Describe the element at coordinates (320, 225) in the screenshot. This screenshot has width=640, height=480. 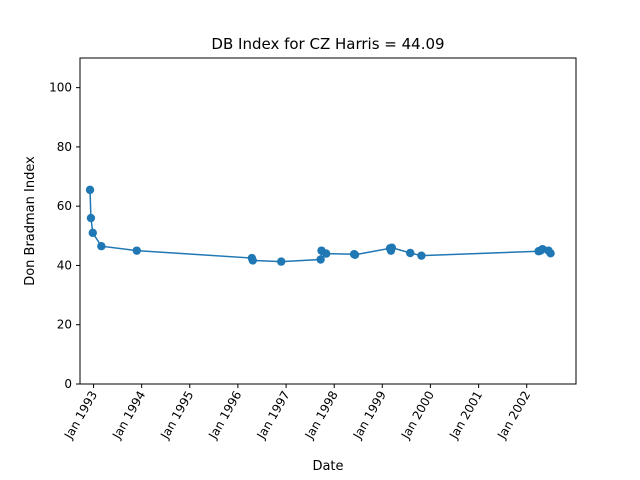
I see `series-layer` at that location.